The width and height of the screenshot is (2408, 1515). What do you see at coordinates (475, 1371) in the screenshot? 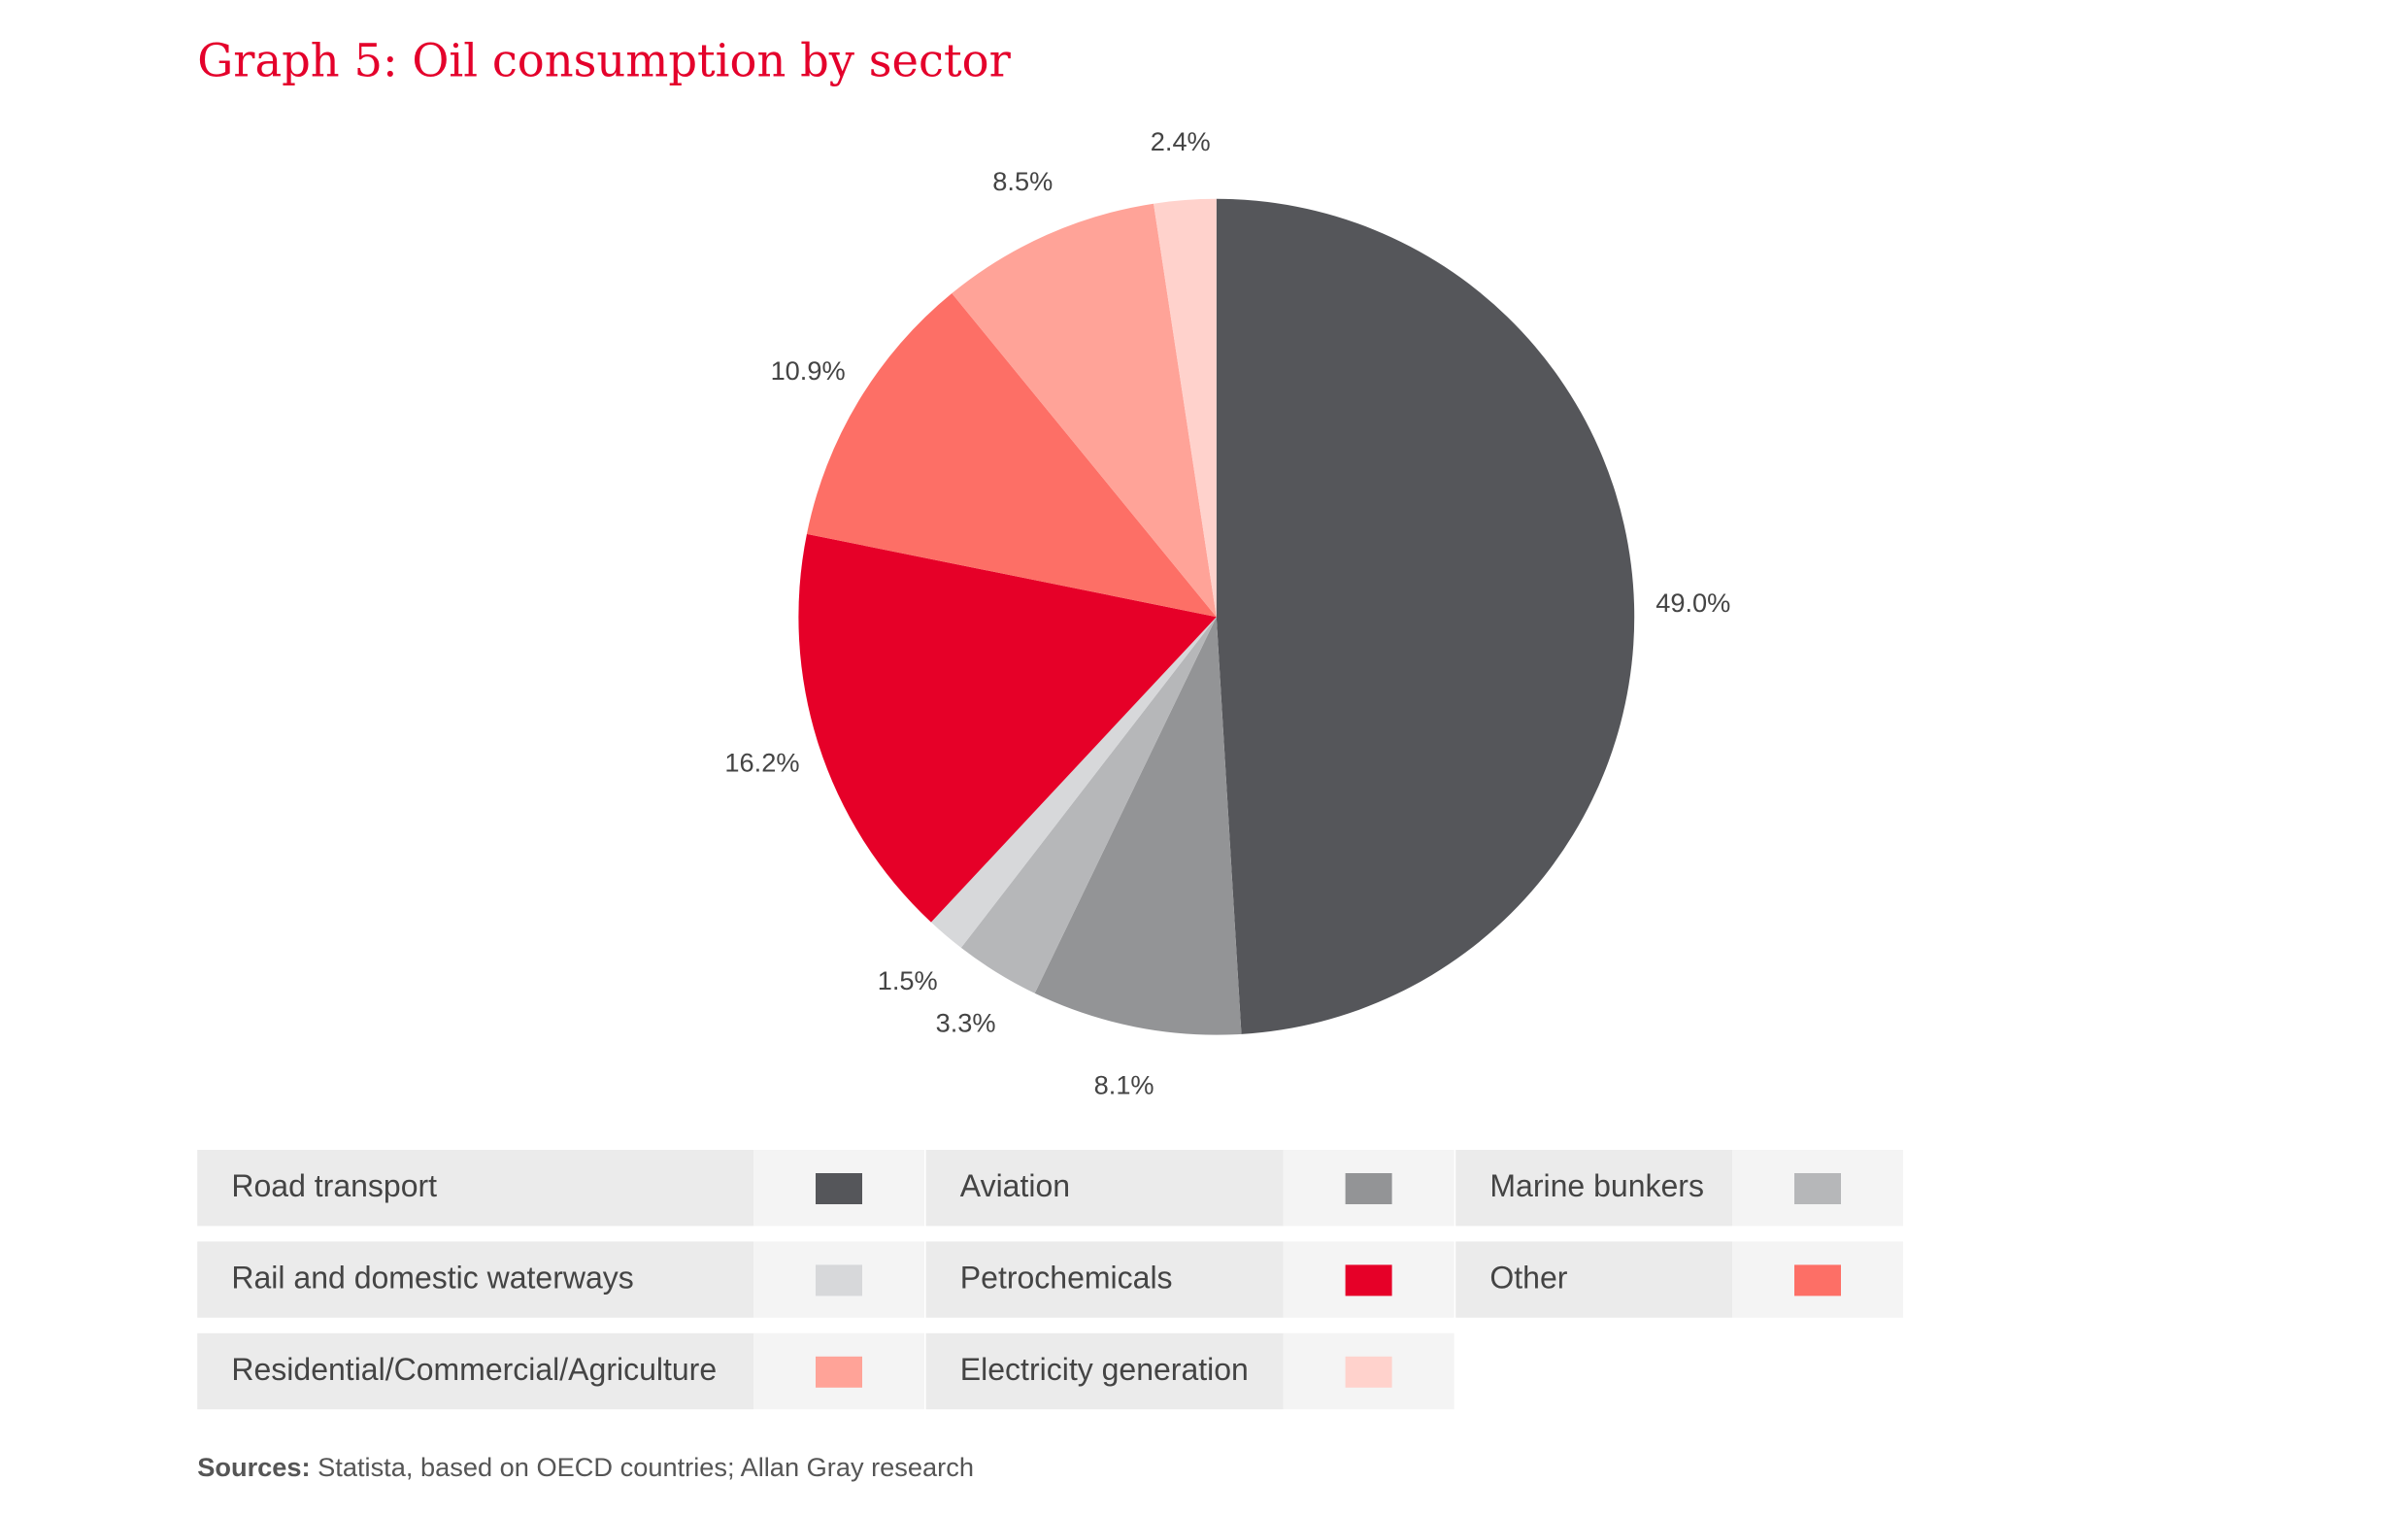
I see `legend-label-residential-commercial-agriculture: Residential/Commercial/Agriculture` at bounding box center [475, 1371].